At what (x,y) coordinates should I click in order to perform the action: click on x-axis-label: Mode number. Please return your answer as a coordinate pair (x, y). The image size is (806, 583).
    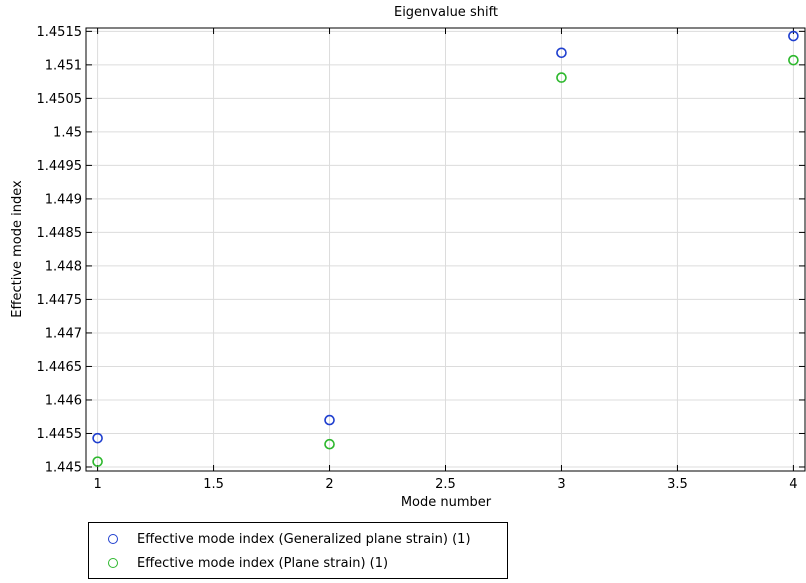
    Looking at the image, I should click on (446, 502).